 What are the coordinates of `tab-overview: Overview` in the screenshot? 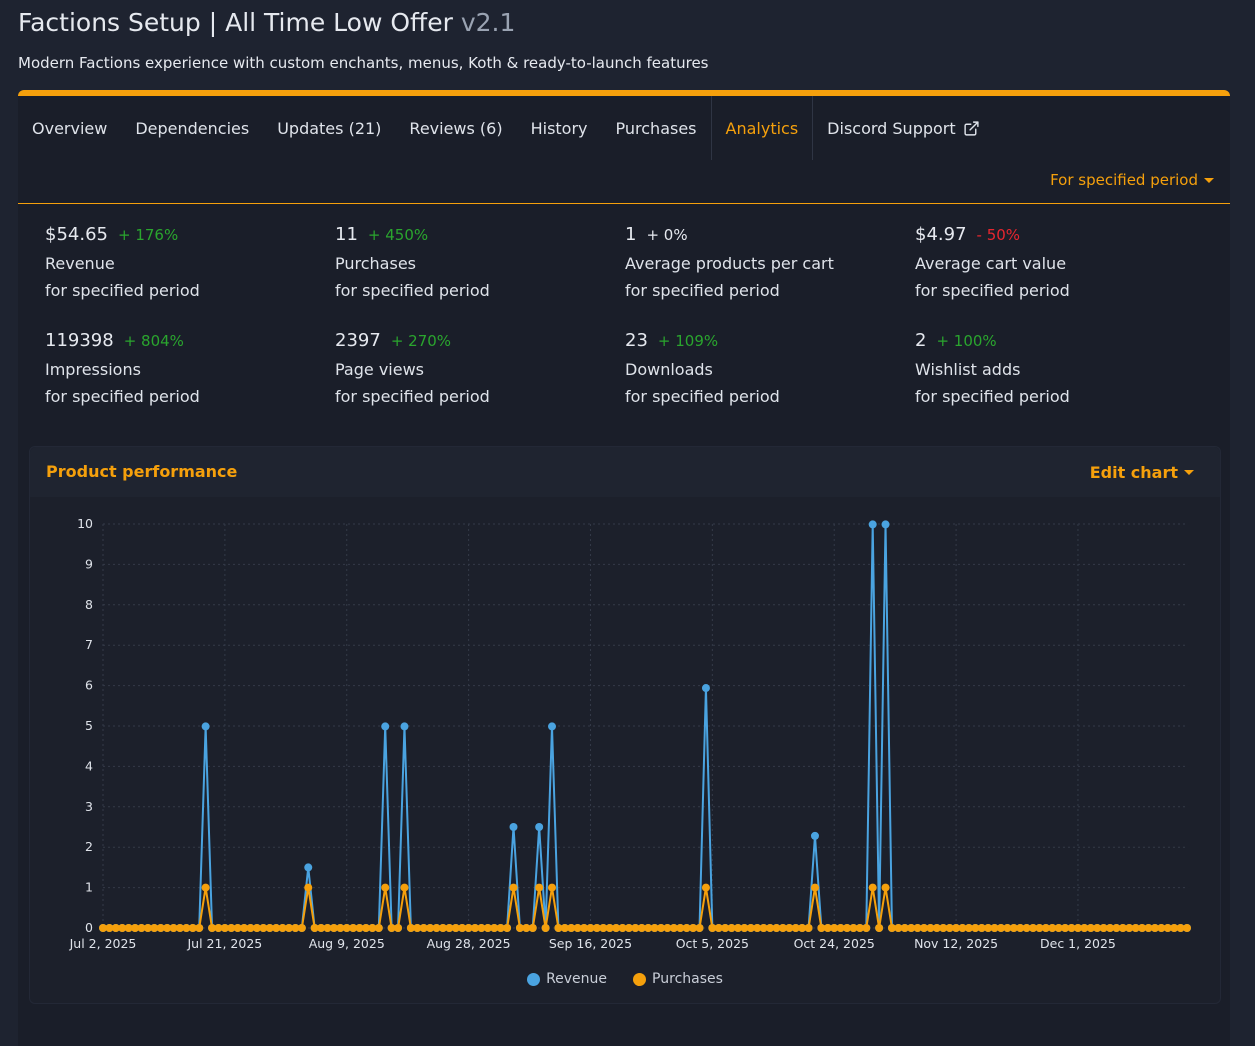 It's located at (69, 128).